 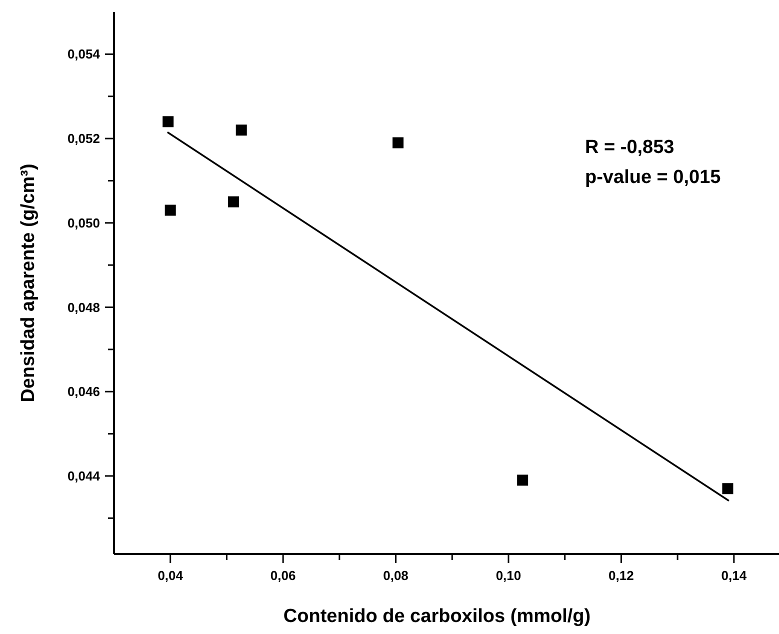 What do you see at coordinates (83, 392) in the screenshot?
I see `y-tick-label: 0,046` at bounding box center [83, 392].